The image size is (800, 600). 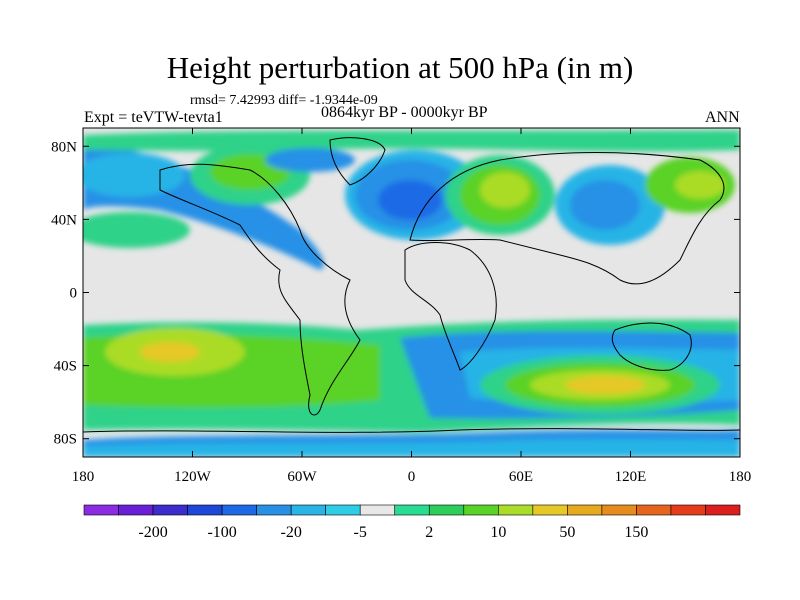 I want to click on colorbar-label: 150, so click(x=636, y=532).